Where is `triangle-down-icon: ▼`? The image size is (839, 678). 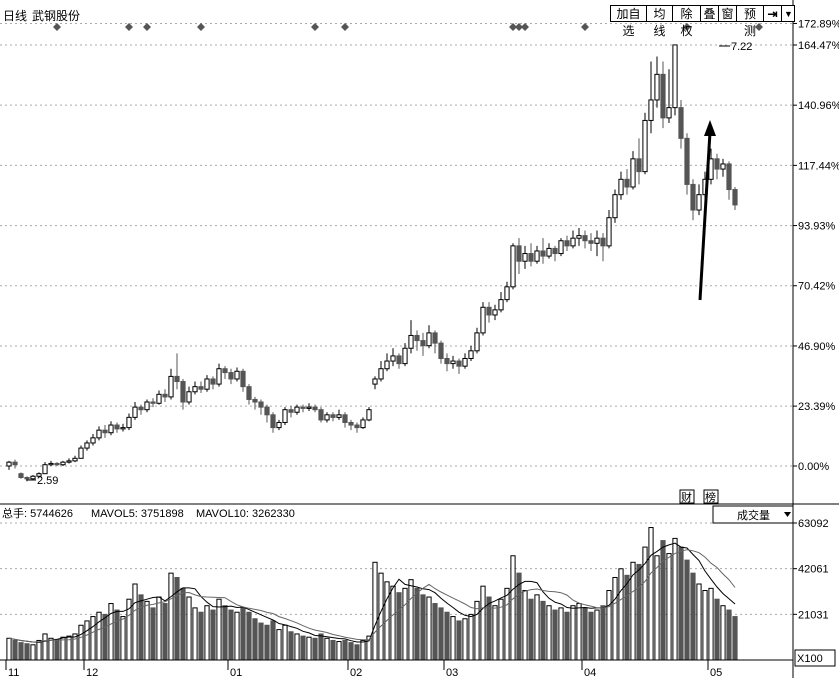 triangle-down-icon: ▼ is located at coordinates (788, 13).